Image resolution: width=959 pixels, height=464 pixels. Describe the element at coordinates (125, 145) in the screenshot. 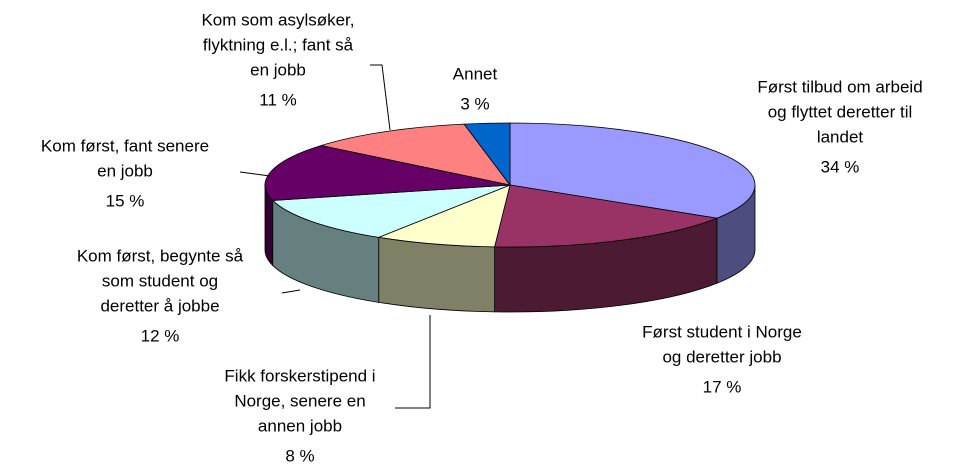

I see `slice-label: Kom først, fant senere` at that location.